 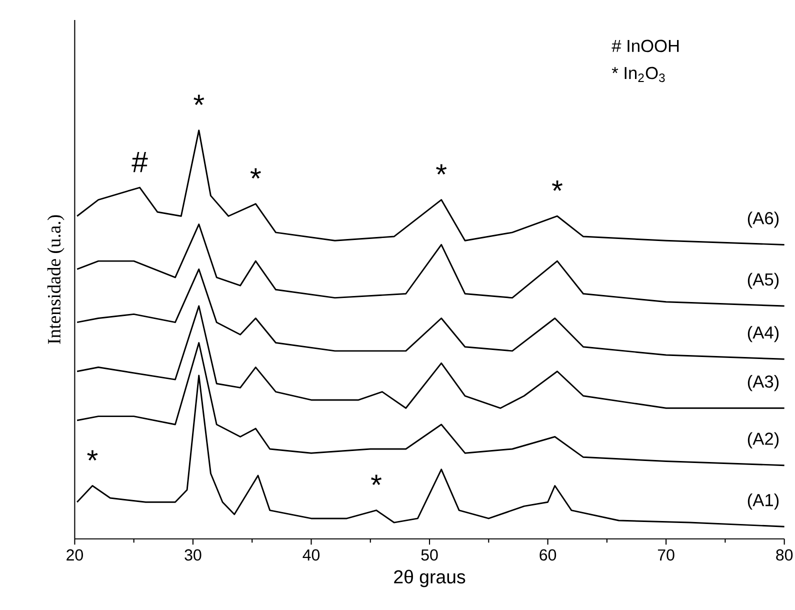 I want to click on x-tick-label: 60, so click(x=548, y=555).